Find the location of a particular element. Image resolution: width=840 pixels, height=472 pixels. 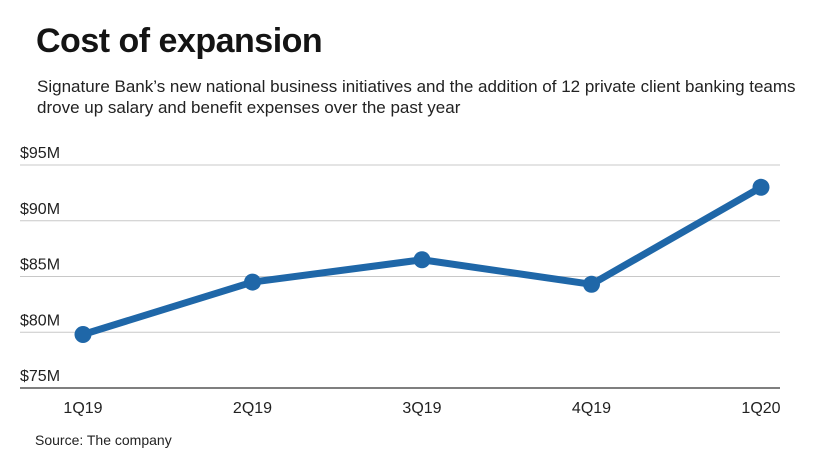

x-tick-label: 3Q19 is located at coordinates (421, 408).